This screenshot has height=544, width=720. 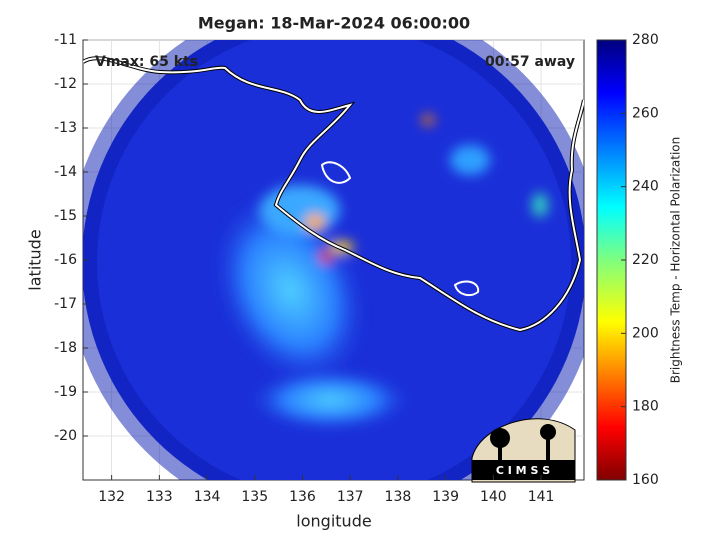 I want to click on annotation: 00:57 away, so click(x=530, y=62).